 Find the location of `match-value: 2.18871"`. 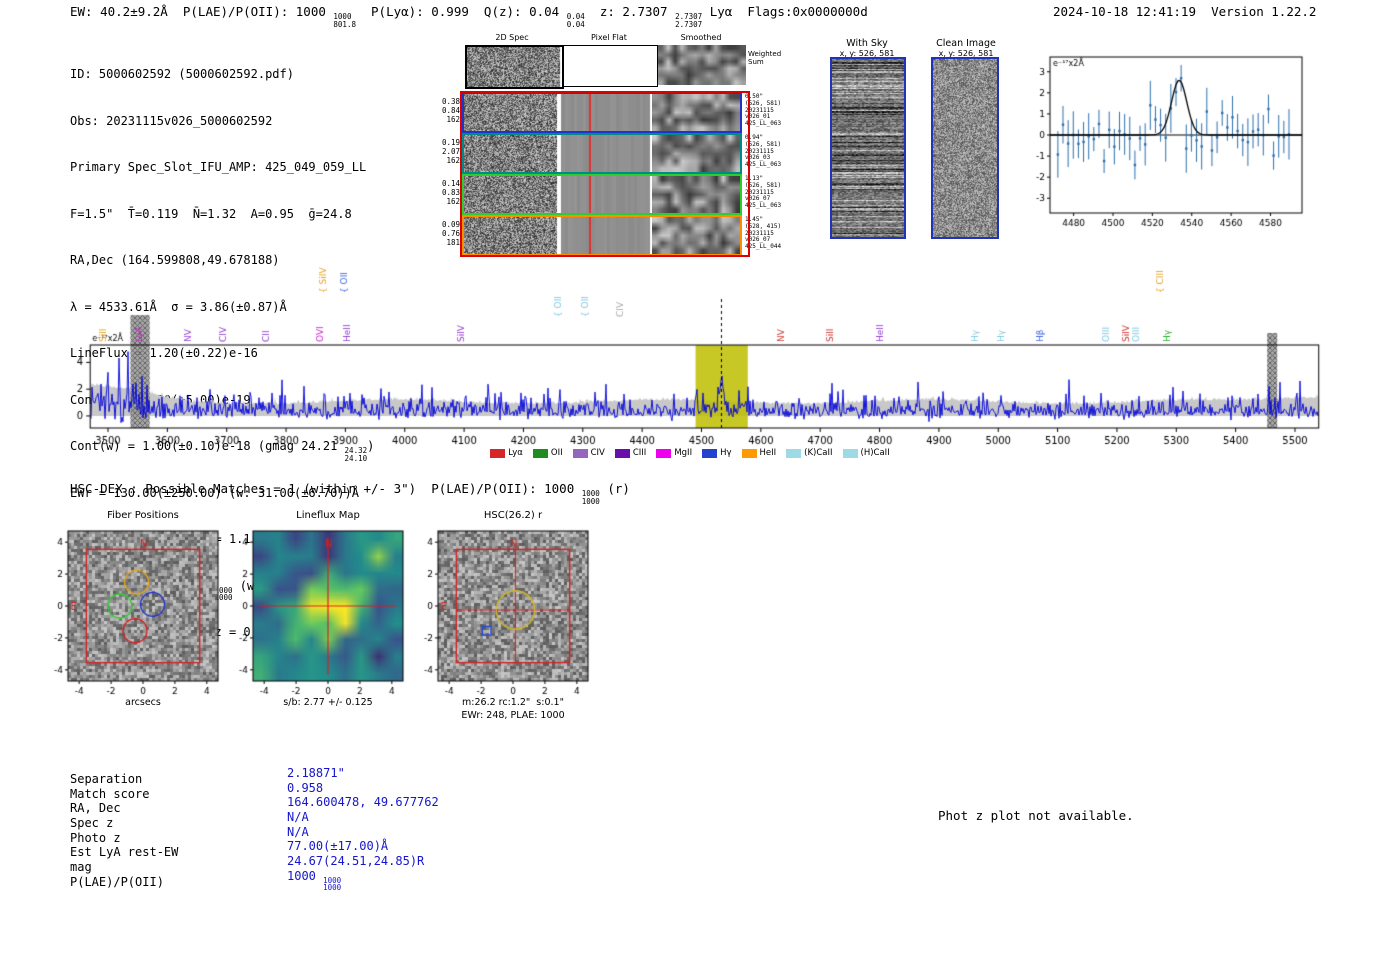

match-value: 2.18871" is located at coordinates (316, 773).